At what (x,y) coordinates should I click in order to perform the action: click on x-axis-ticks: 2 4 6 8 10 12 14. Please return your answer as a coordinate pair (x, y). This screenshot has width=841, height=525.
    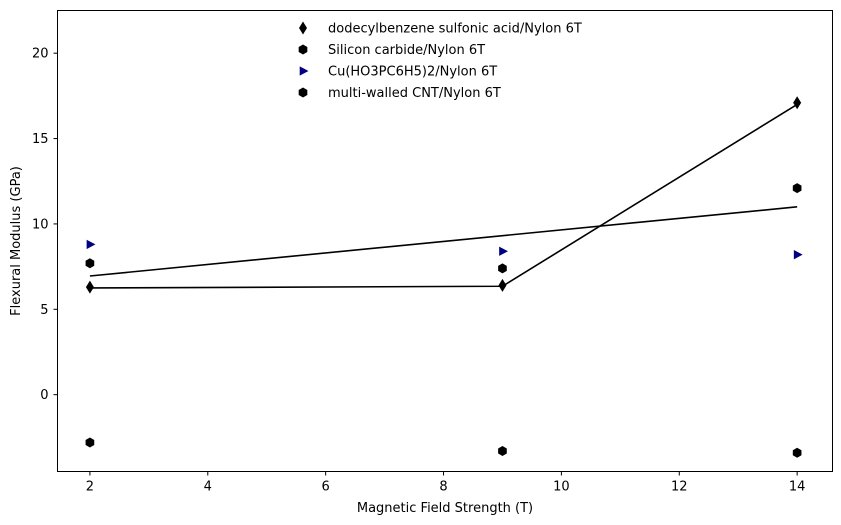
    Looking at the image, I should click on (446, 483).